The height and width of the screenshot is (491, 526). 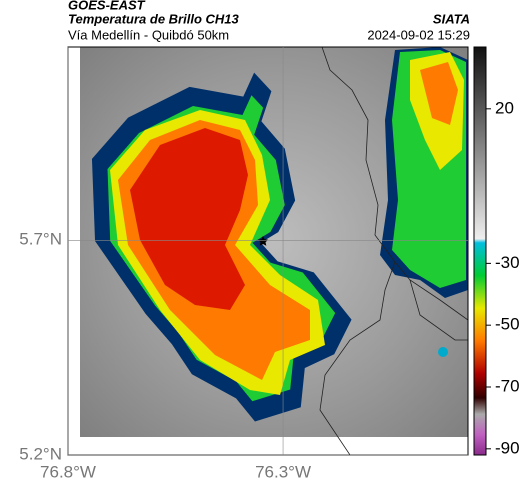 I want to click on route: Vía Medellín - Quibdó 50km, so click(x=148, y=34).